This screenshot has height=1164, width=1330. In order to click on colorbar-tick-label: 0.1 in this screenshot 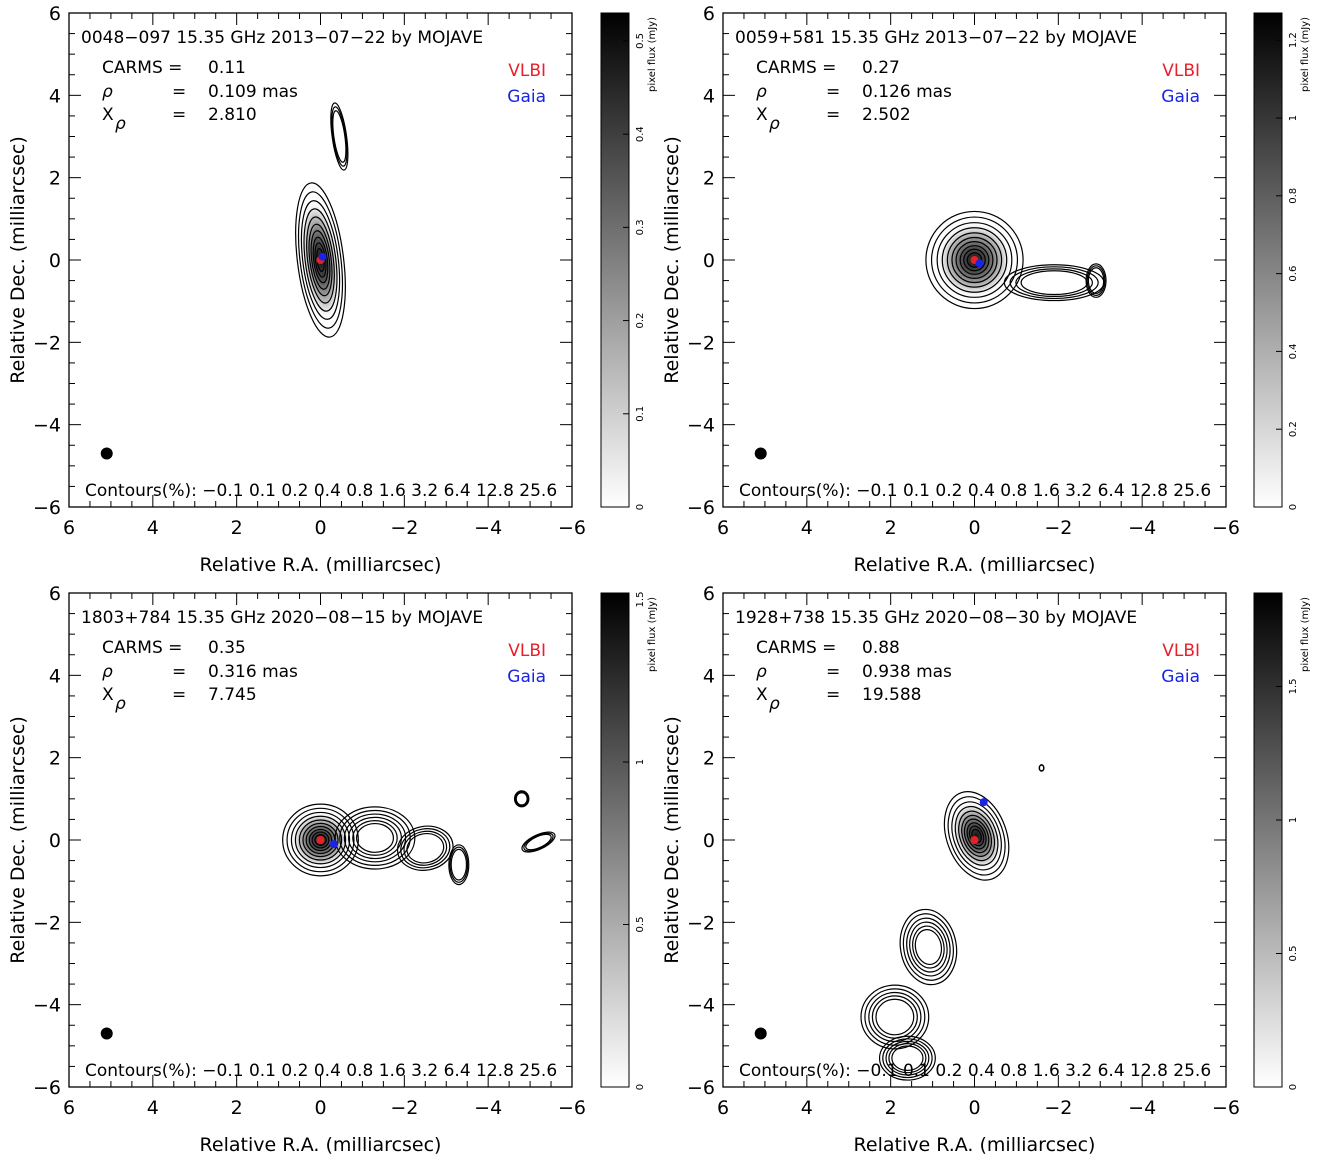, I will do `click(640, 414)`.